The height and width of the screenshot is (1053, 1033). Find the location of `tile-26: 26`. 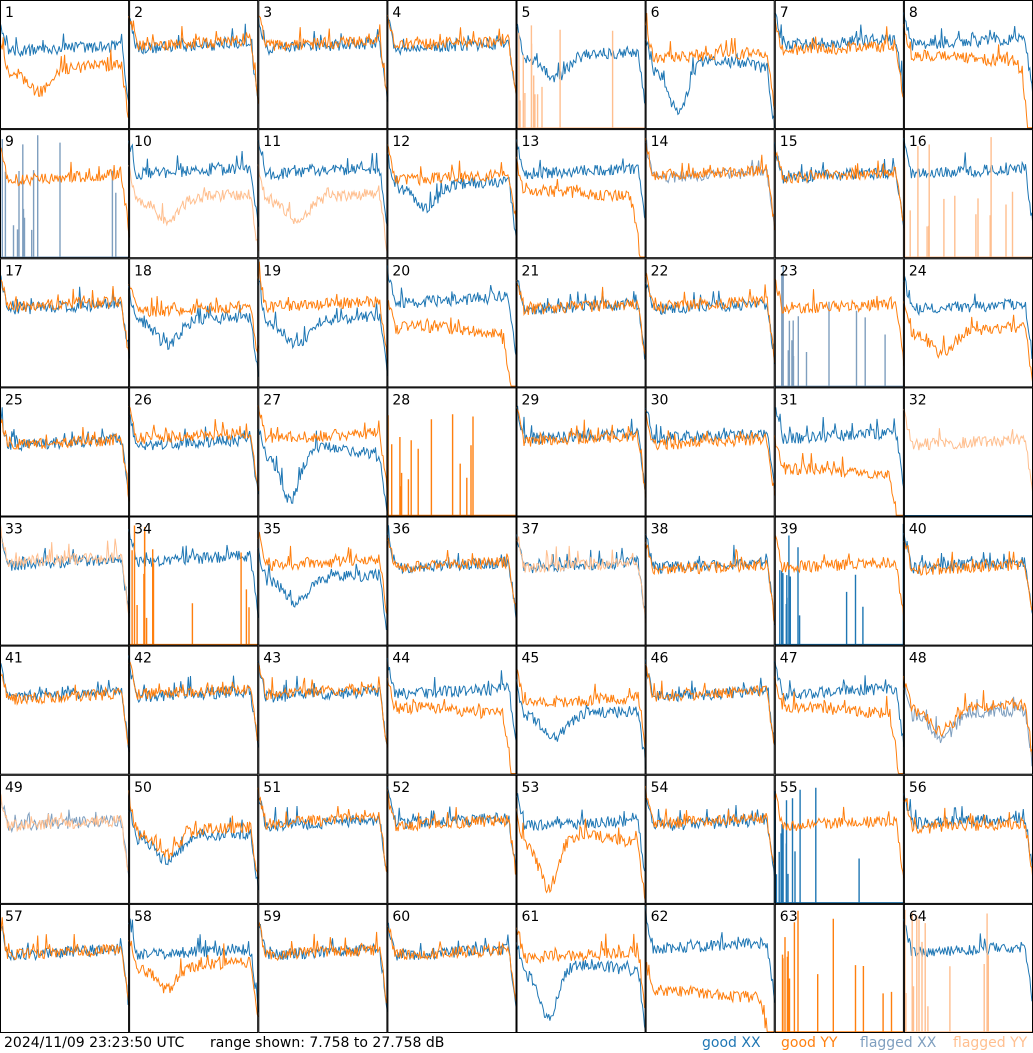

tile-26: 26 is located at coordinates (193, 452).